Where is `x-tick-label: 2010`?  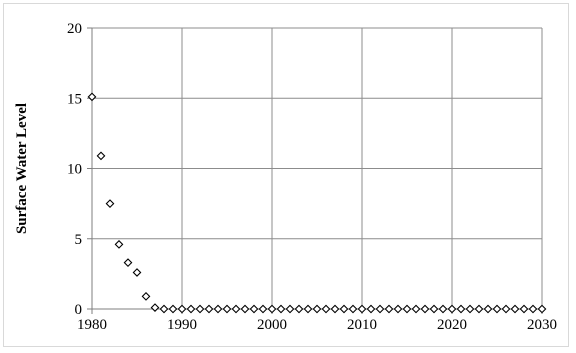
x-tick-label: 2010 is located at coordinates (362, 325).